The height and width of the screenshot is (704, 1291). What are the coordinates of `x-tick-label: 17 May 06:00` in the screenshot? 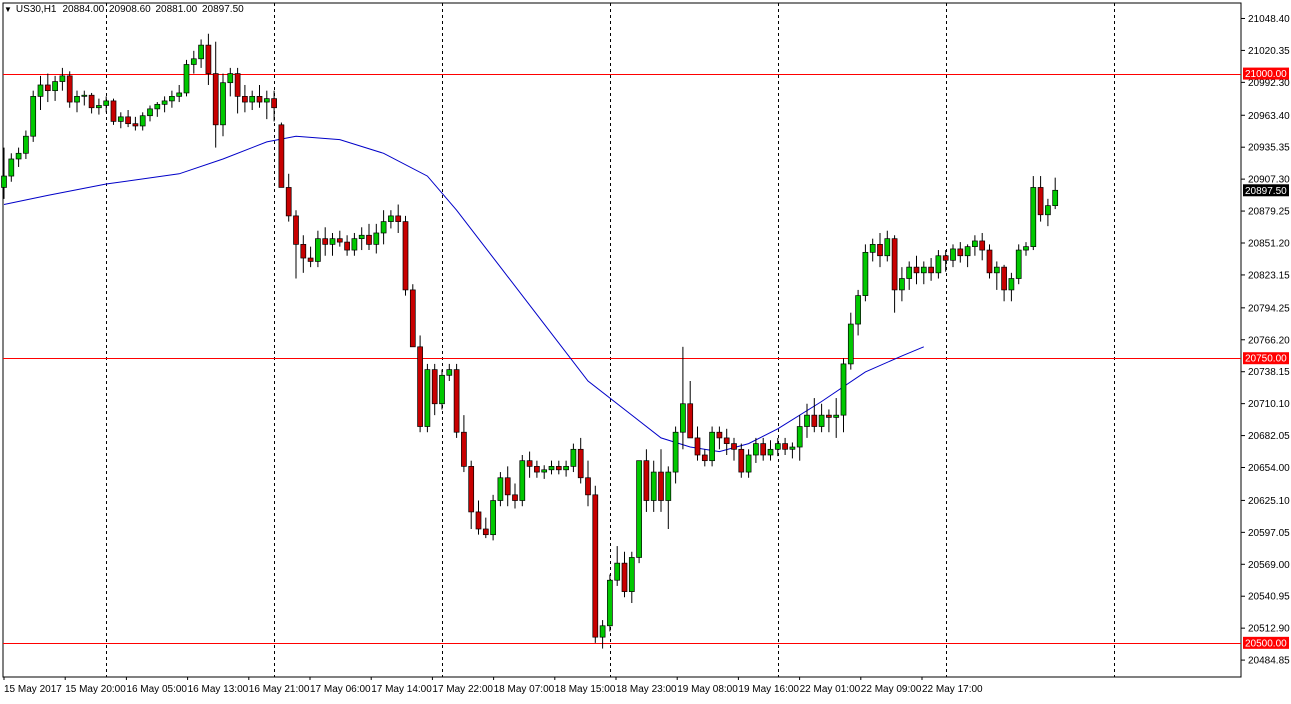 It's located at (340, 689).